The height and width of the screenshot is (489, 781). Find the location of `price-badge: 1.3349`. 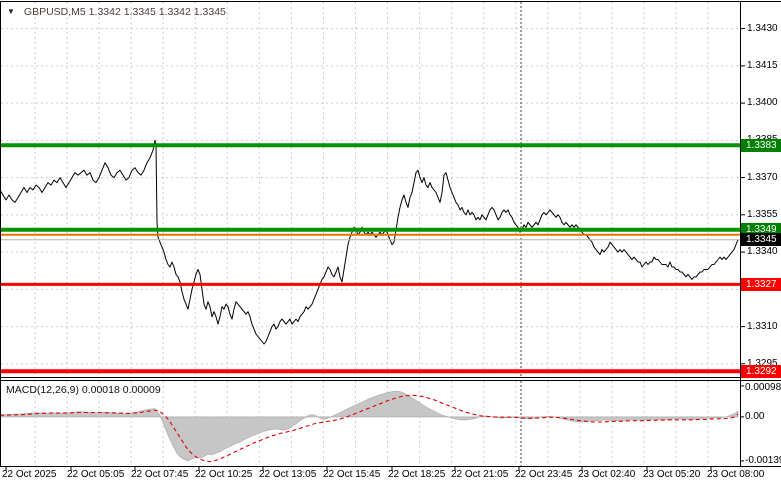

price-badge: 1.3349 is located at coordinates (761, 230).